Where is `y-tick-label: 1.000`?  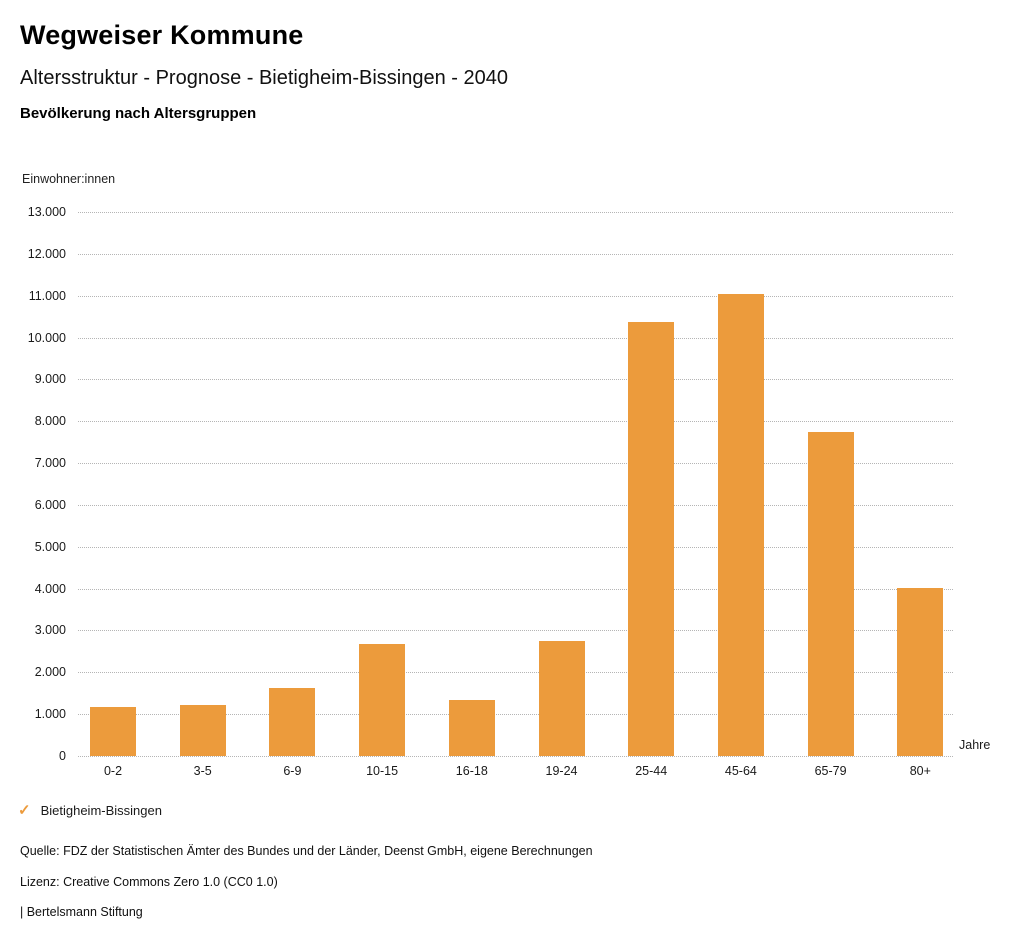 y-tick-label: 1.000 is located at coordinates (50, 714).